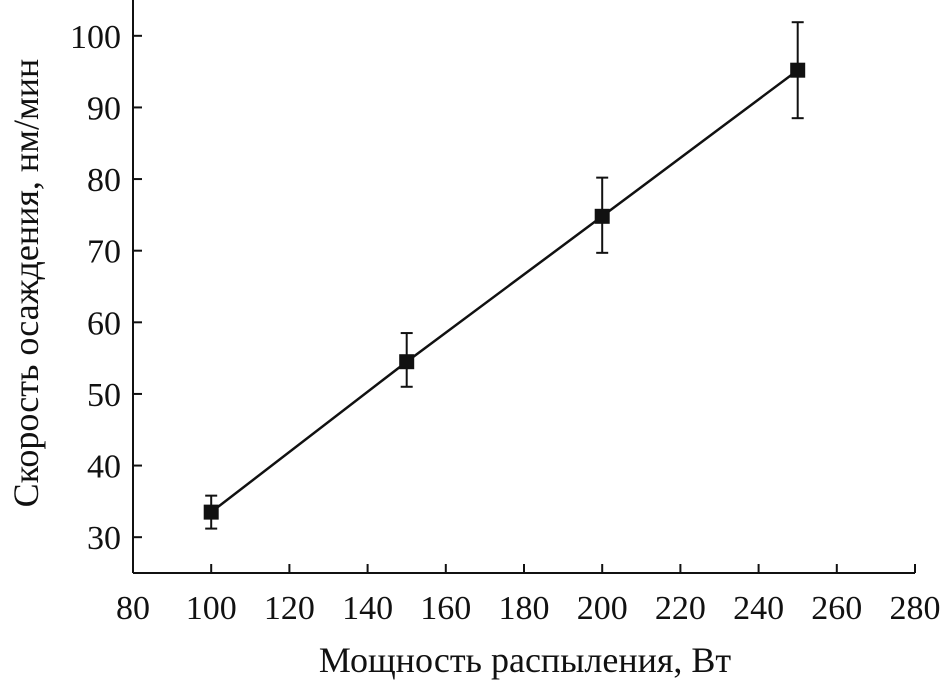  I want to click on x-tick-label: 140, so click(367, 608).